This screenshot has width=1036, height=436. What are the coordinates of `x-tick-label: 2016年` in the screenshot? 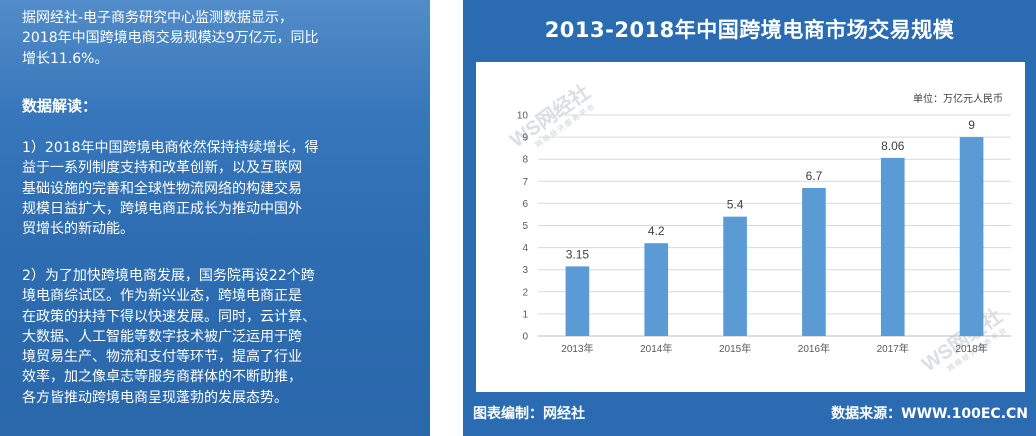 It's located at (814, 348).